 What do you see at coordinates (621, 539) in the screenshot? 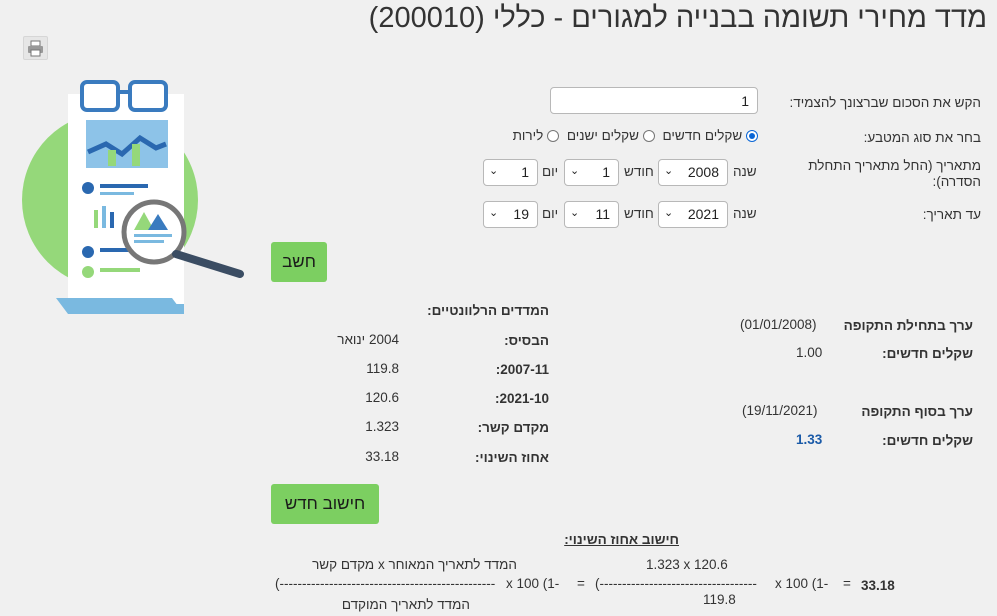
I see `formula-heading: חישוב אחוז השינוי:` at bounding box center [621, 539].